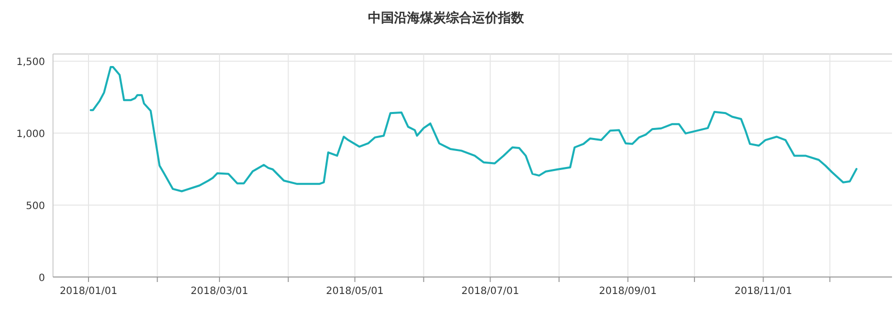 This screenshot has width=893, height=329. What do you see at coordinates (89, 291) in the screenshot?
I see `x-tick-label: 2018/01/01` at bounding box center [89, 291].